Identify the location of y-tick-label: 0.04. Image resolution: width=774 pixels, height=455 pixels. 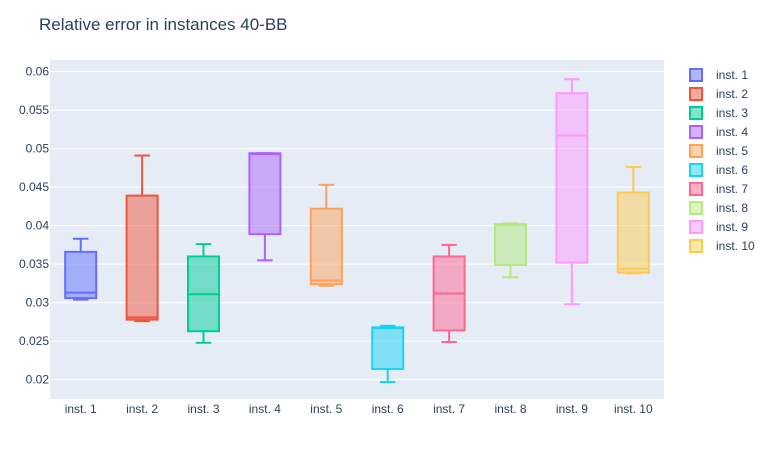
(38, 226).